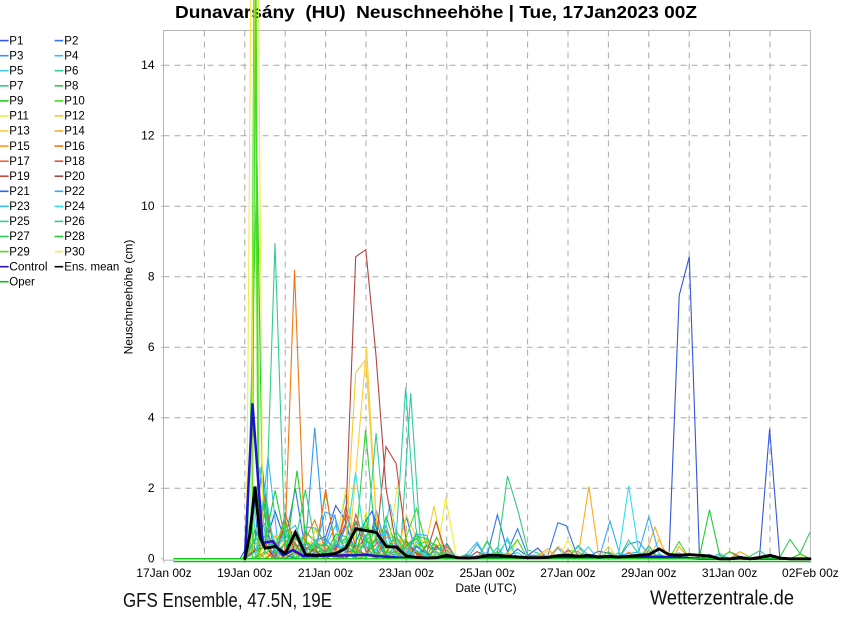  What do you see at coordinates (16, 102) in the screenshot?
I see `svg-text: P9` at bounding box center [16, 102].